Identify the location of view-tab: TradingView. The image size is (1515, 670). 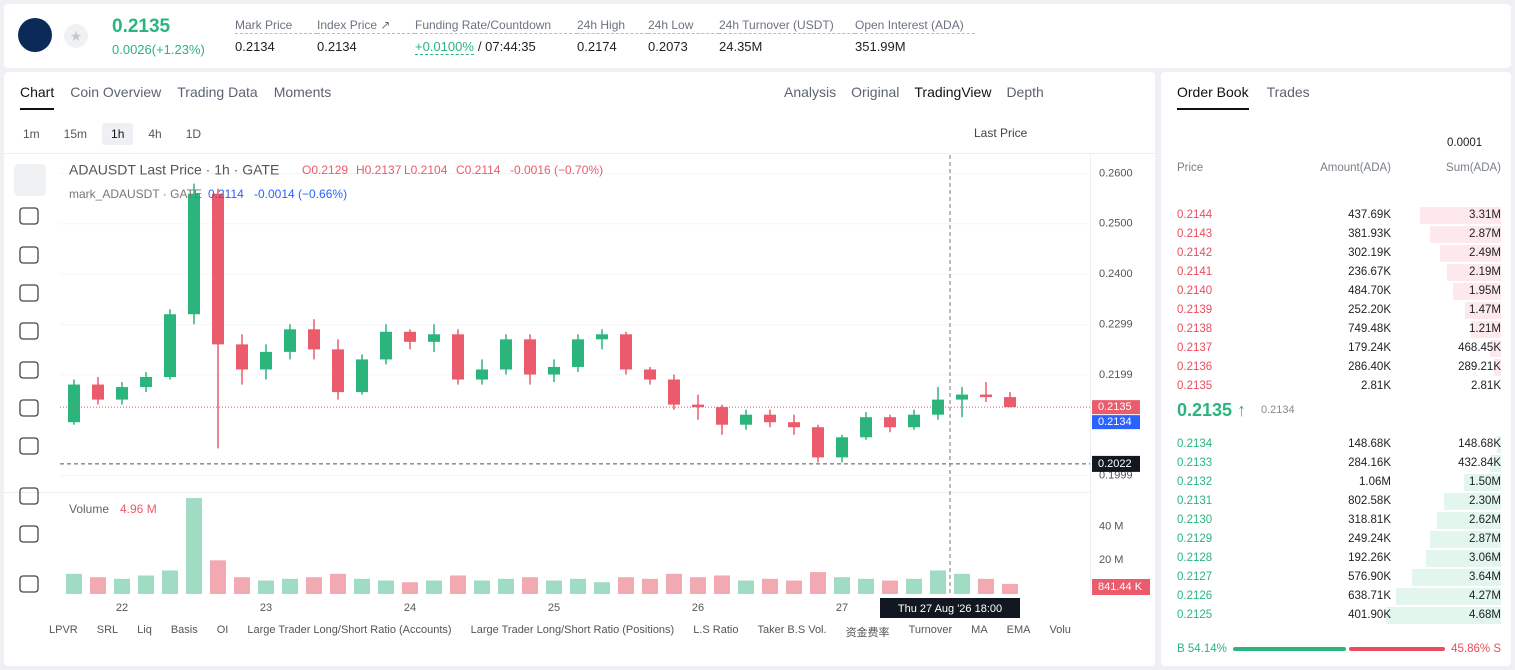
(953, 92).